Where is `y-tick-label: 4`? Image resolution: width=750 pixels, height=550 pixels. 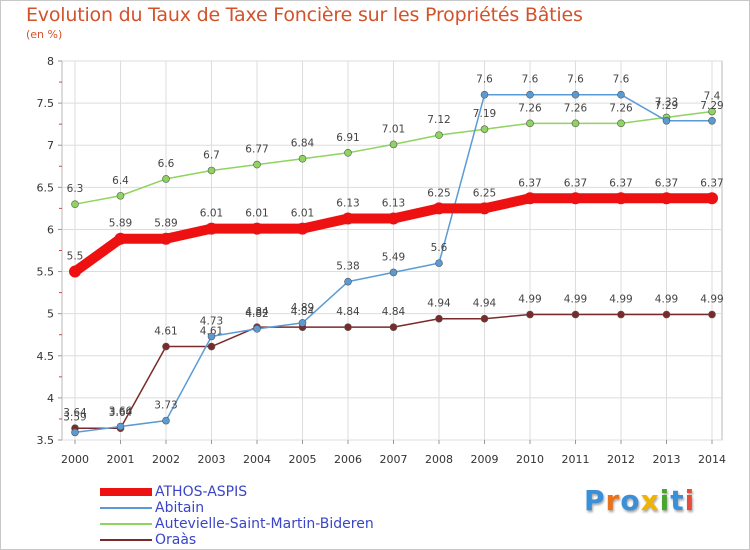
y-tick-label: 4 is located at coordinates (50, 398).